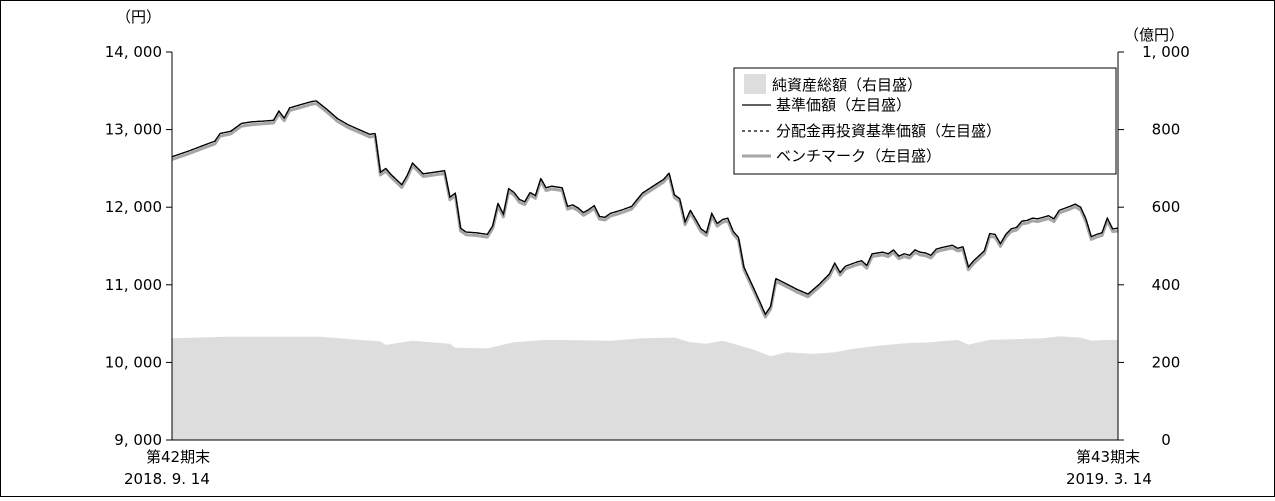  What do you see at coordinates (847, 85) in the screenshot?
I see `legend-label-net-assets: 純資産総額（右目盛）` at bounding box center [847, 85].